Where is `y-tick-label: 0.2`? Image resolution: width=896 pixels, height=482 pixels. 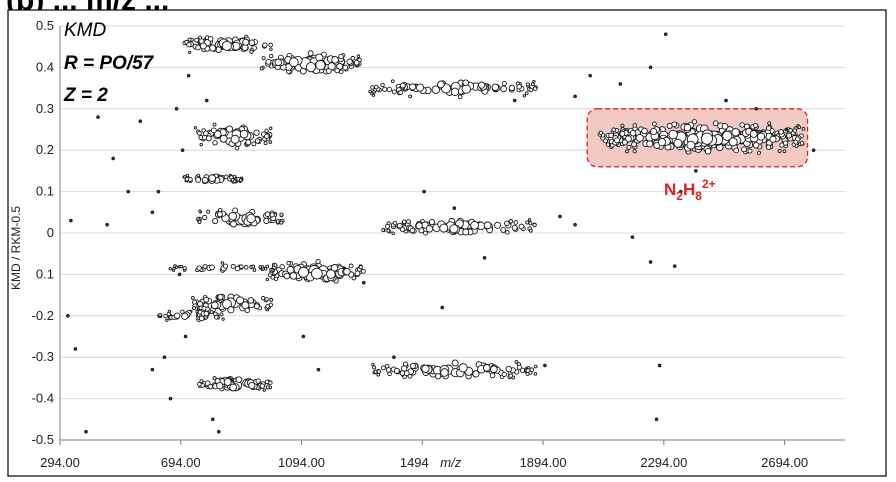
y-tick-label: 0.2 is located at coordinates (45, 149).